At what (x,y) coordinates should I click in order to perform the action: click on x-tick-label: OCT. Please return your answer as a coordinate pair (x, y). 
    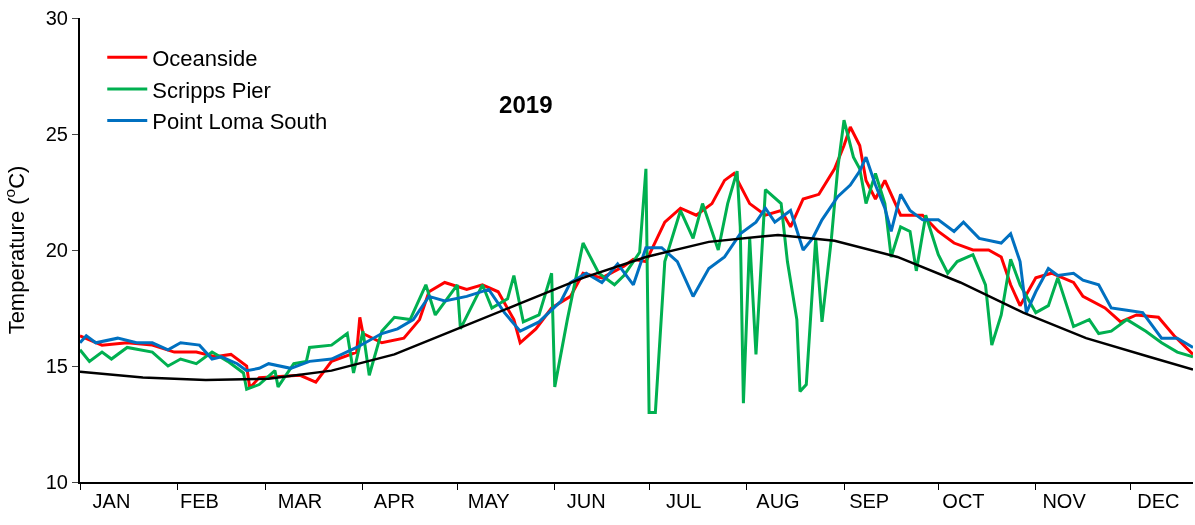
    Looking at the image, I should click on (963, 501).